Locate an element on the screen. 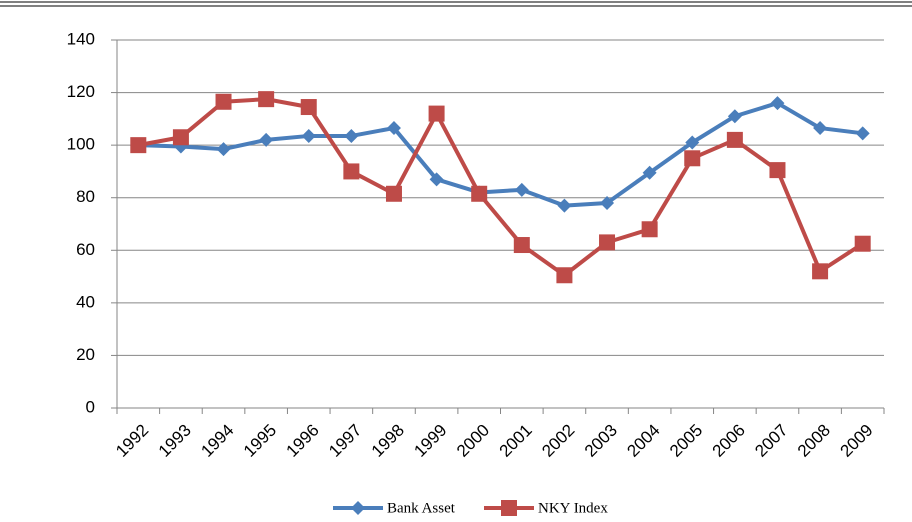 The width and height of the screenshot is (912, 522). x-tick-label: 1997 is located at coordinates (345, 441).